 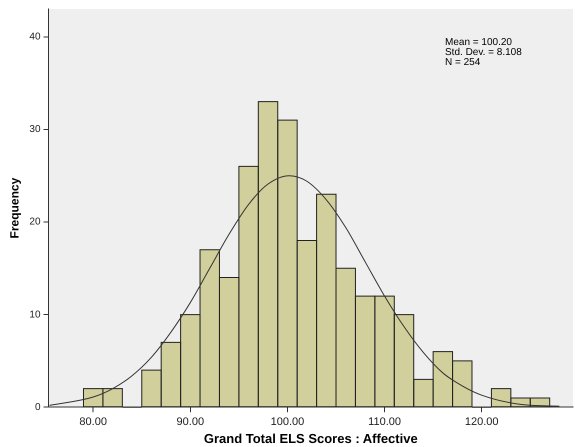 I want to click on x-axis-title: Grand Total ELS Scores : Affective, so click(x=311, y=438).